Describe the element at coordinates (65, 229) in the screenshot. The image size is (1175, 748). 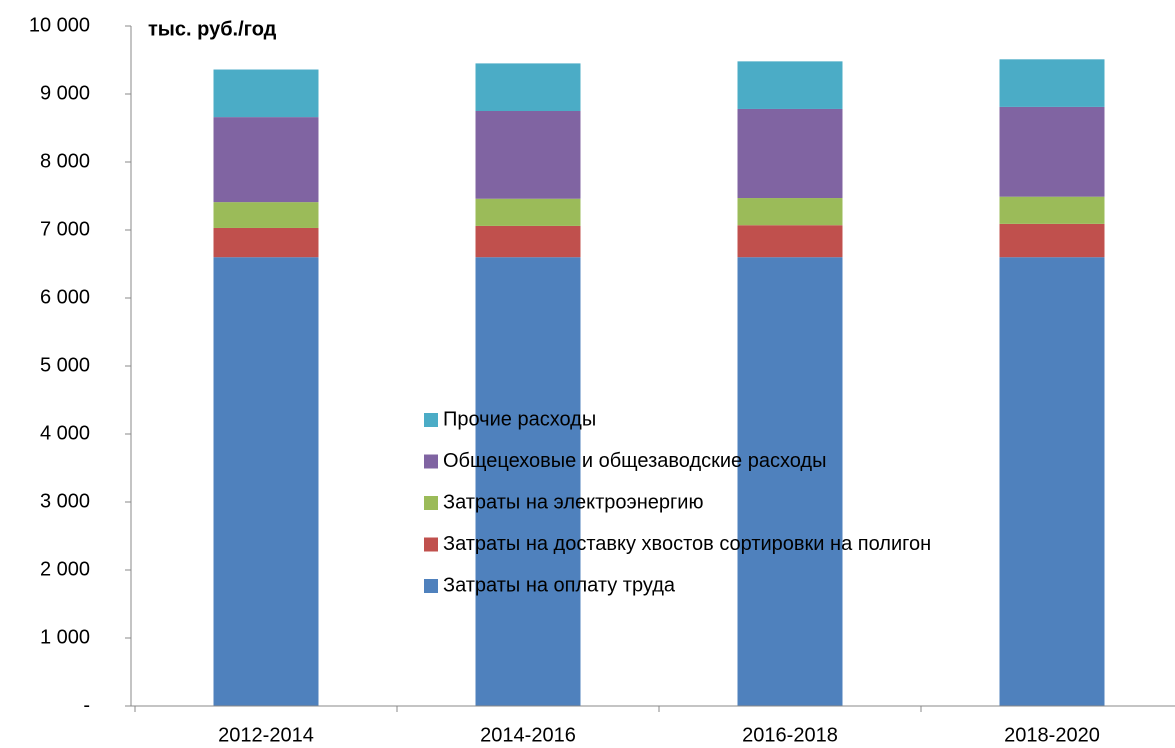
I see `y-tick-label: 7 000` at that location.